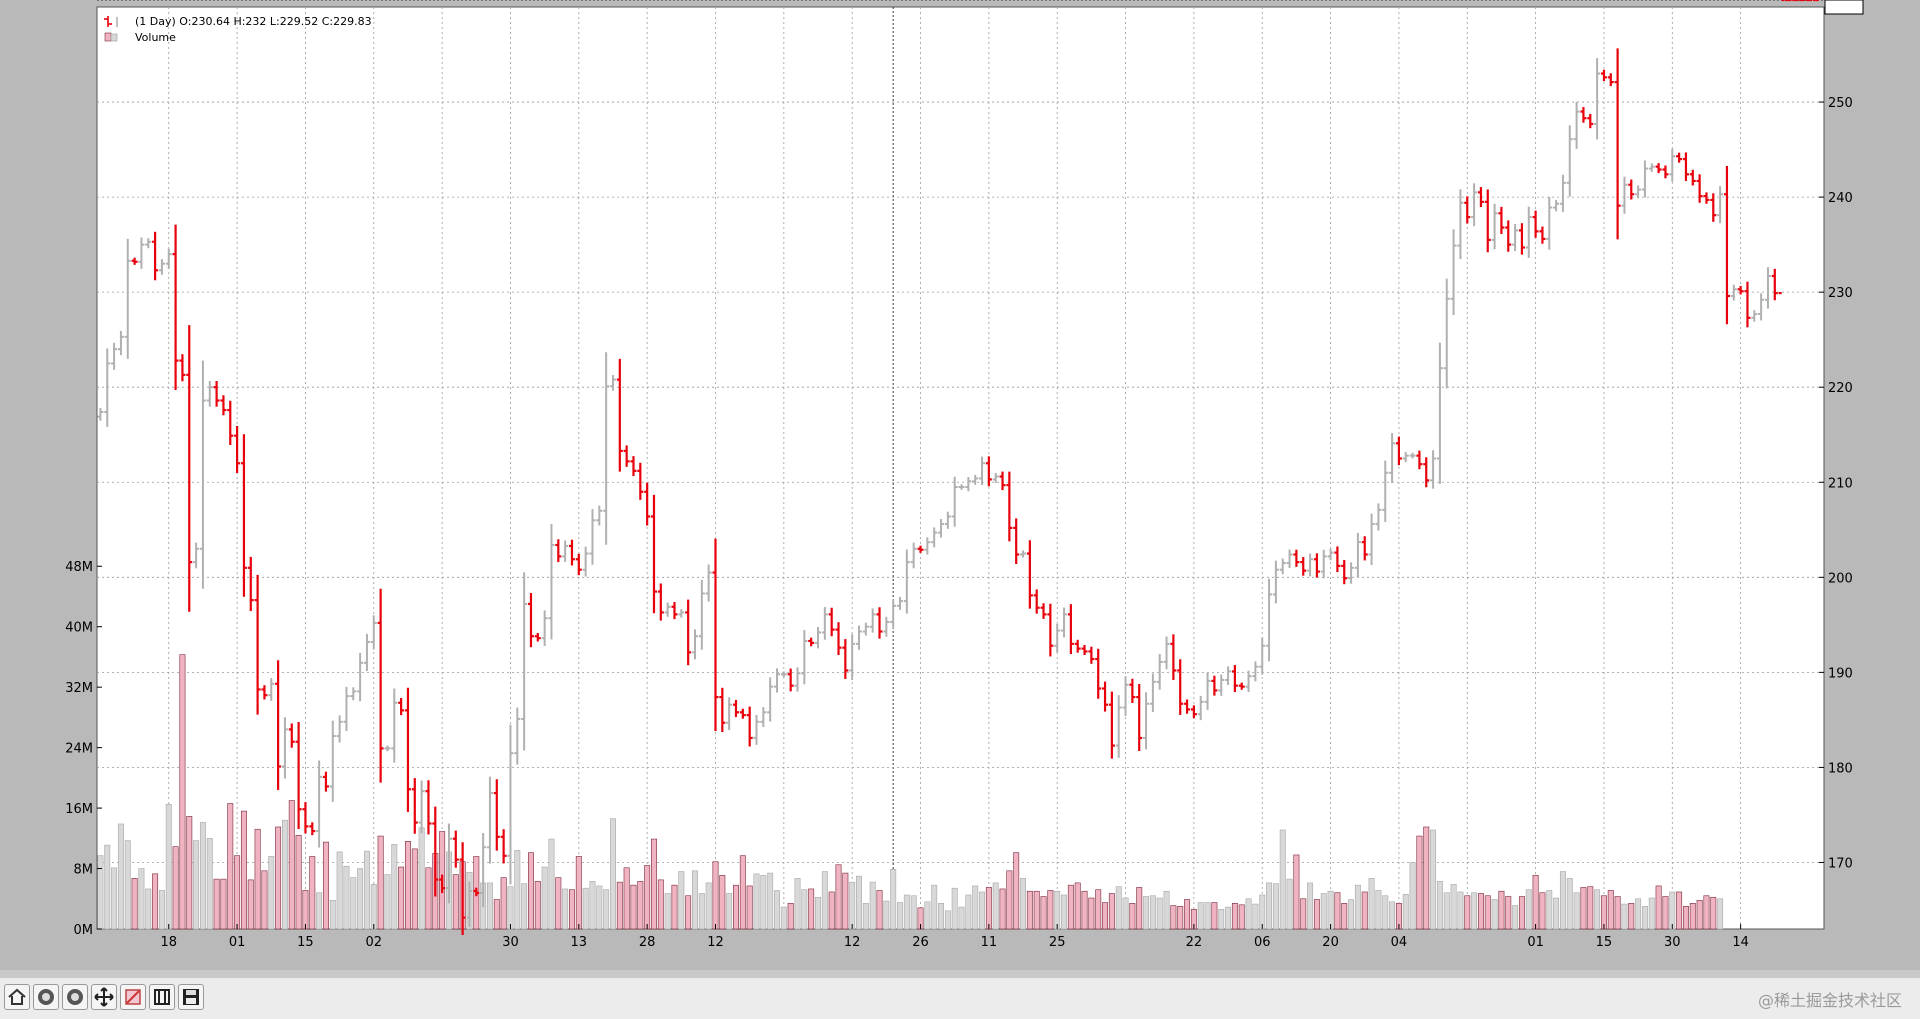  Describe the element at coordinates (46, 997) in the screenshot. I see `back-button` at that location.